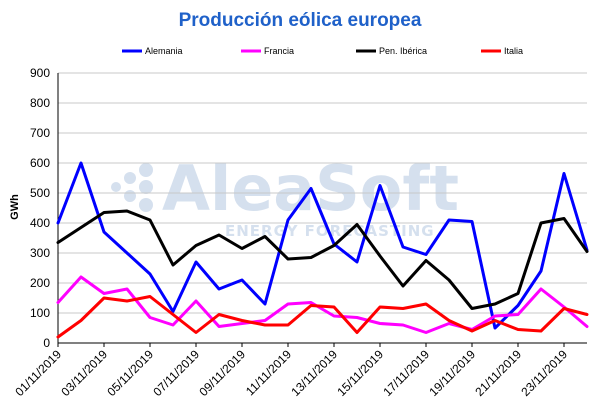 This screenshot has width=600, height=416. I want to click on x-tick-label: 01/11/2019, so click(38, 373).